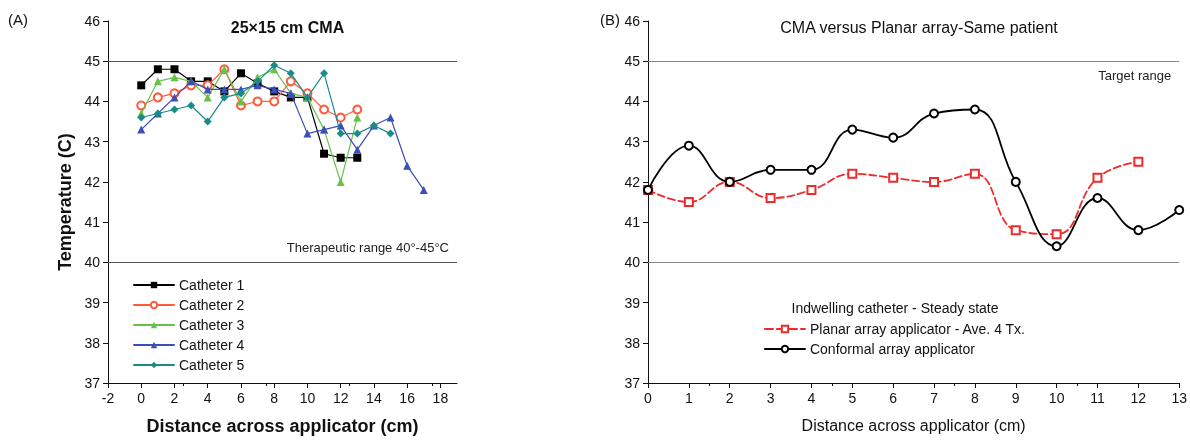  What do you see at coordinates (688, 398) in the screenshot?
I see `x-tick-label: 1` at bounding box center [688, 398].